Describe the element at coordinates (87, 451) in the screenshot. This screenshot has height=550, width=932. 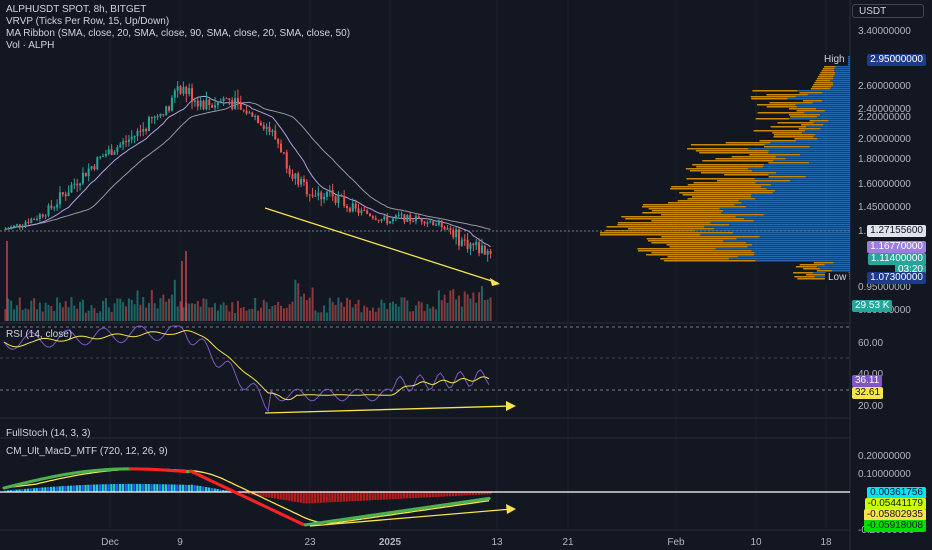
I see `macd-title: CM_Ult_MacD_MTF (720, 12, 26, 9)` at that location.